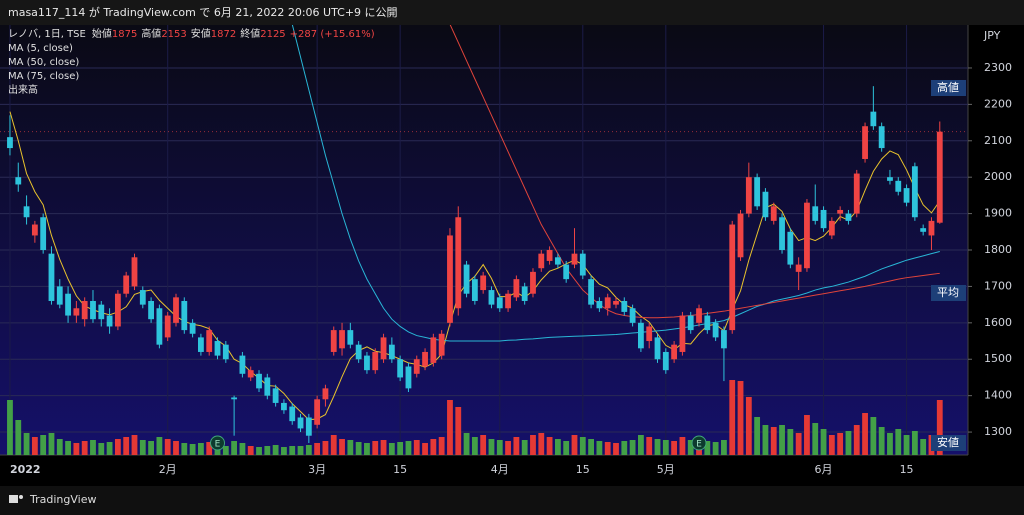 The image size is (1024, 515). What do you see at coordinates (948, 442) in the screenshot?
I see `price-label-text: 安値` at bounding box center [948, 442].